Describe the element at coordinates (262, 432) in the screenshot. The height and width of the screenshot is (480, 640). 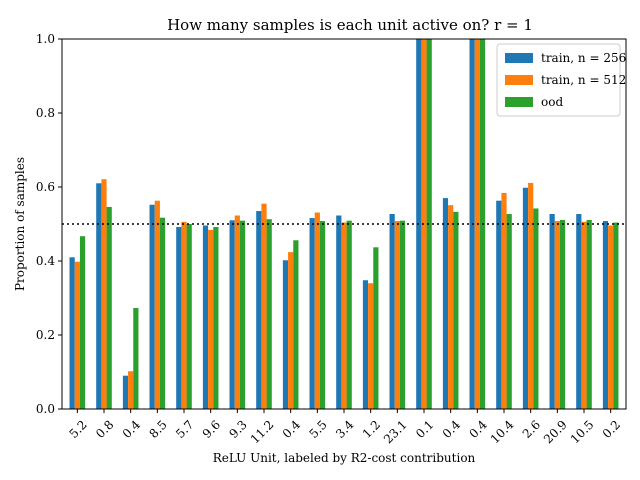
I see `x-tick-label: 11.2` at that location.